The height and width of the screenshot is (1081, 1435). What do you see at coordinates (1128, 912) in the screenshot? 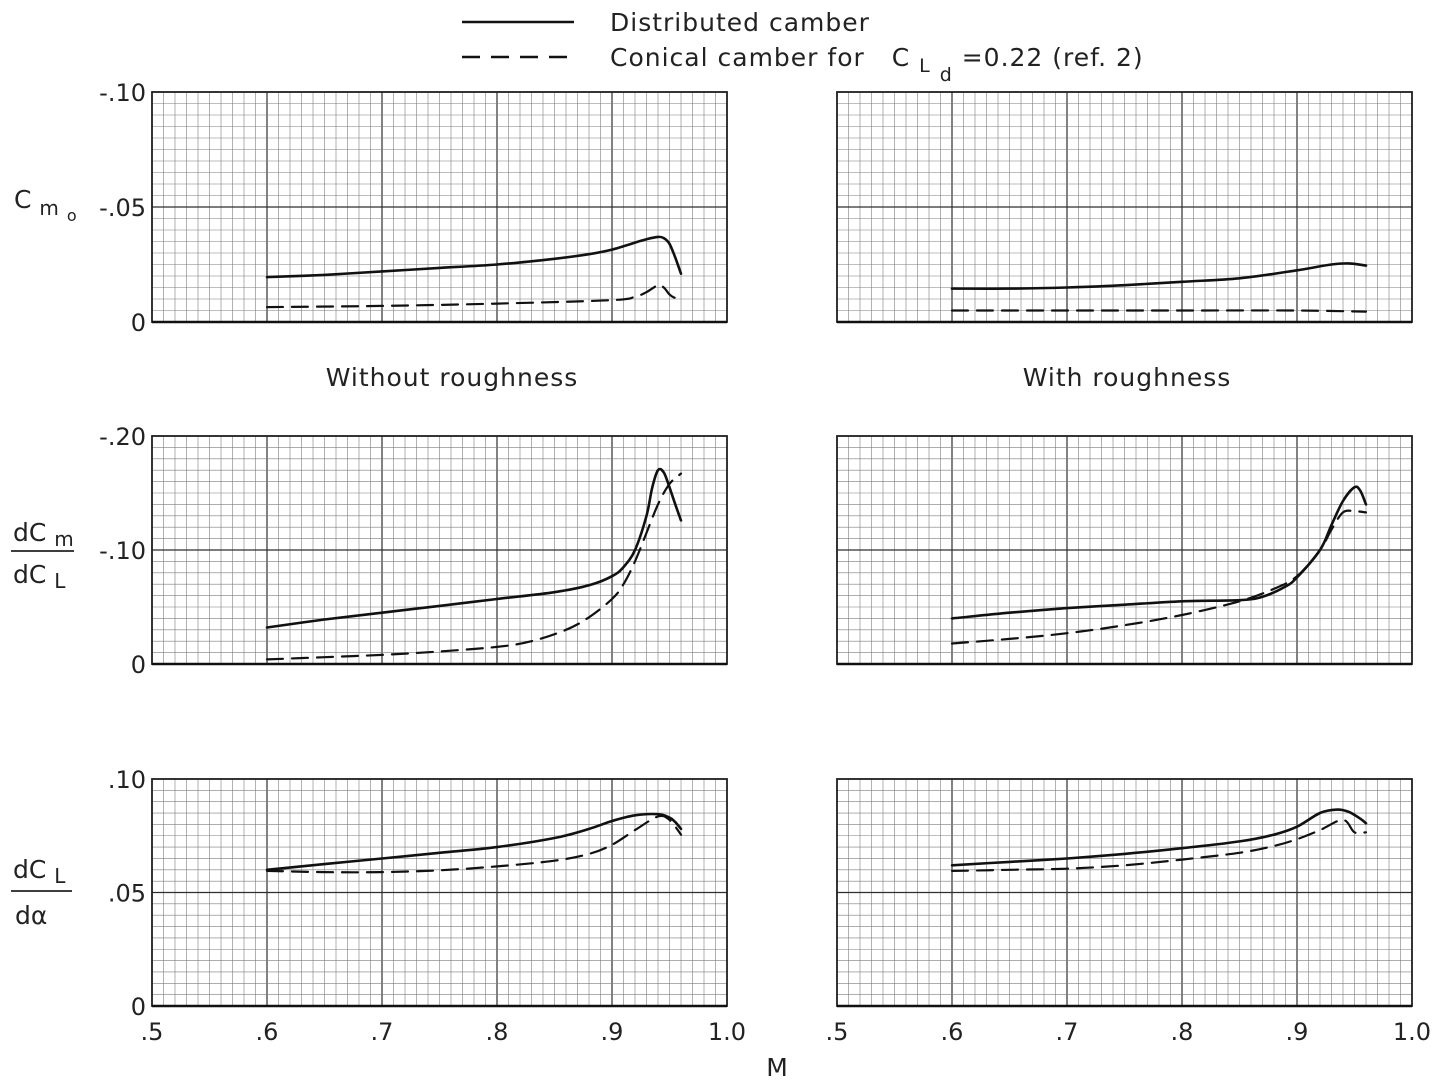
I see `panel-dcl-with-roughness: .5 .6 .7 .8 .9 1.0` at bounding box center [1128, 912].